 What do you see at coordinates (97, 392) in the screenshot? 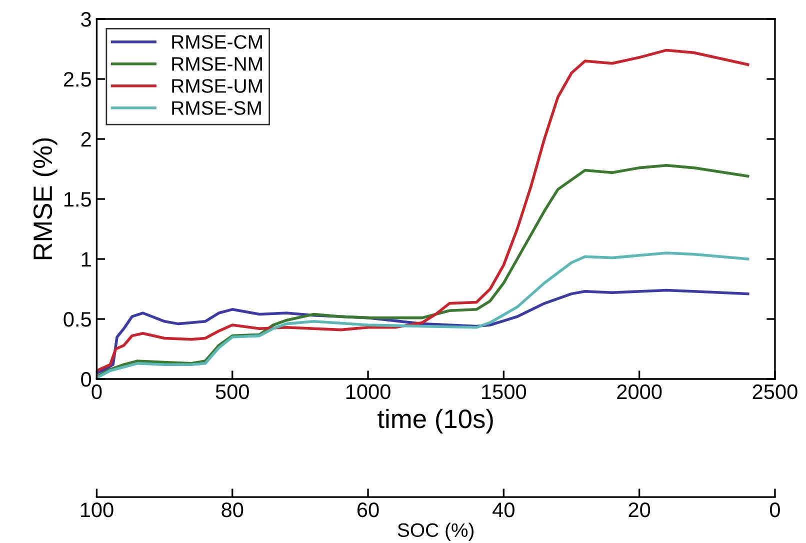
I see `x-tick-label: 0` at bounding box center [97, 392].